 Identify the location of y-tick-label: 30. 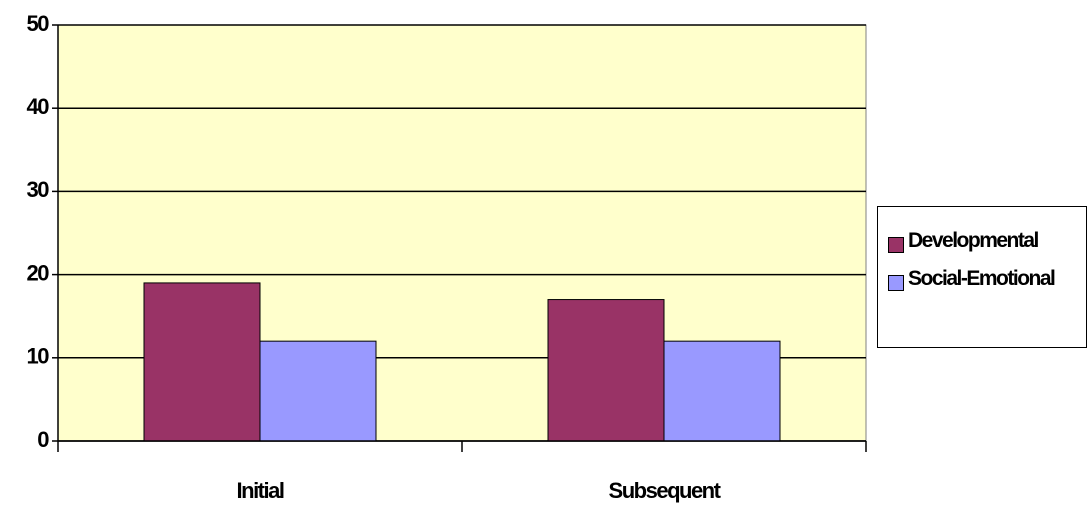
(38, 189).